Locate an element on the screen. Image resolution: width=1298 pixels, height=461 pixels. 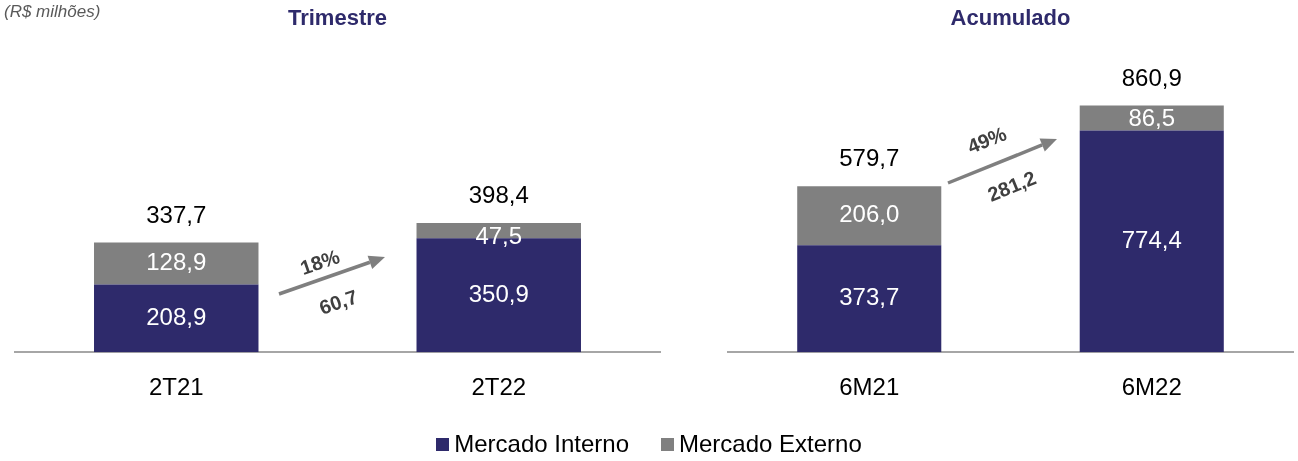
total-label: 398,4 is located at coordinates (498, 194).